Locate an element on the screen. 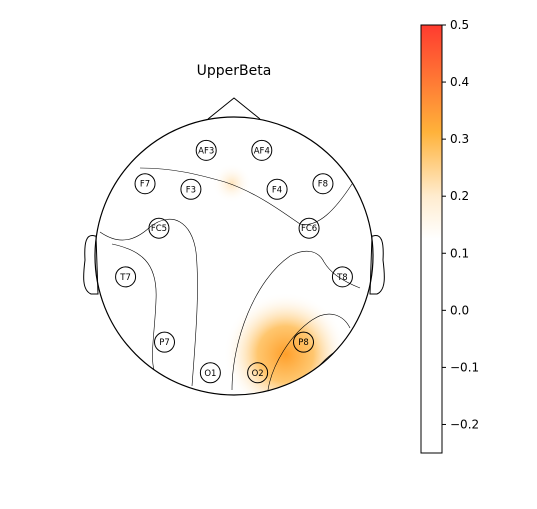  right-ear-outline is located at coordinates (377, 264).